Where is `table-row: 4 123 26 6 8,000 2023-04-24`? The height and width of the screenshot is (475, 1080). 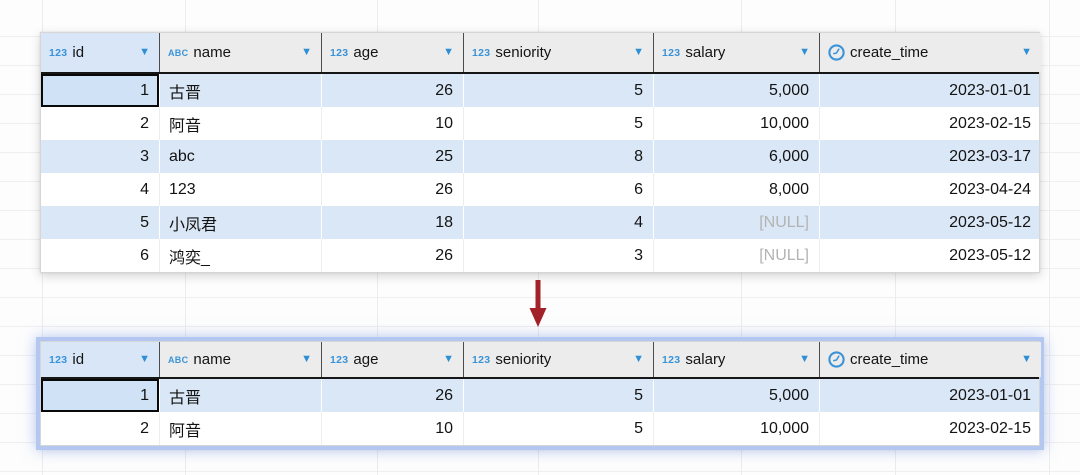
table-row: 4 123 26 6 8,000 2023-04-24 is located at coordinates (540, 189).